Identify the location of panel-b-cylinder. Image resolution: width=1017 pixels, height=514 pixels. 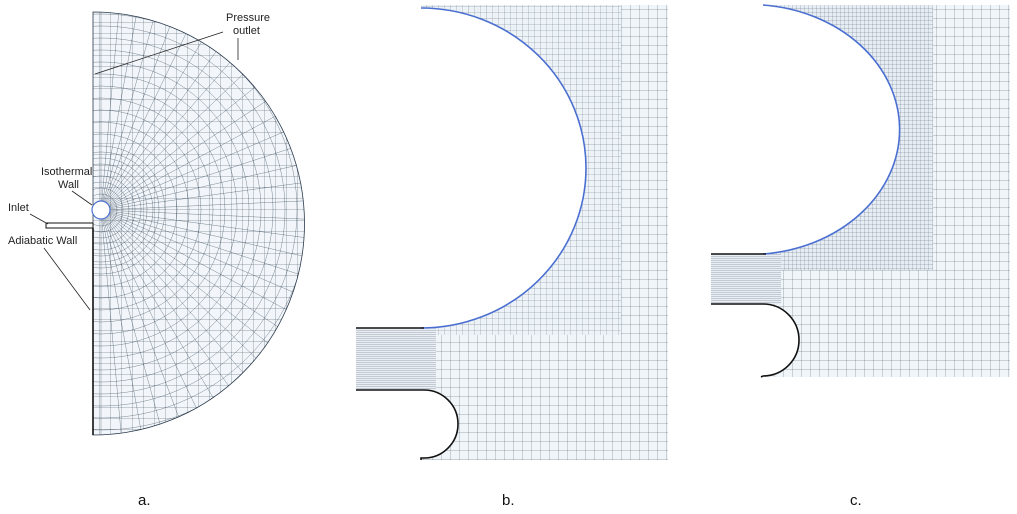
(471, 166).